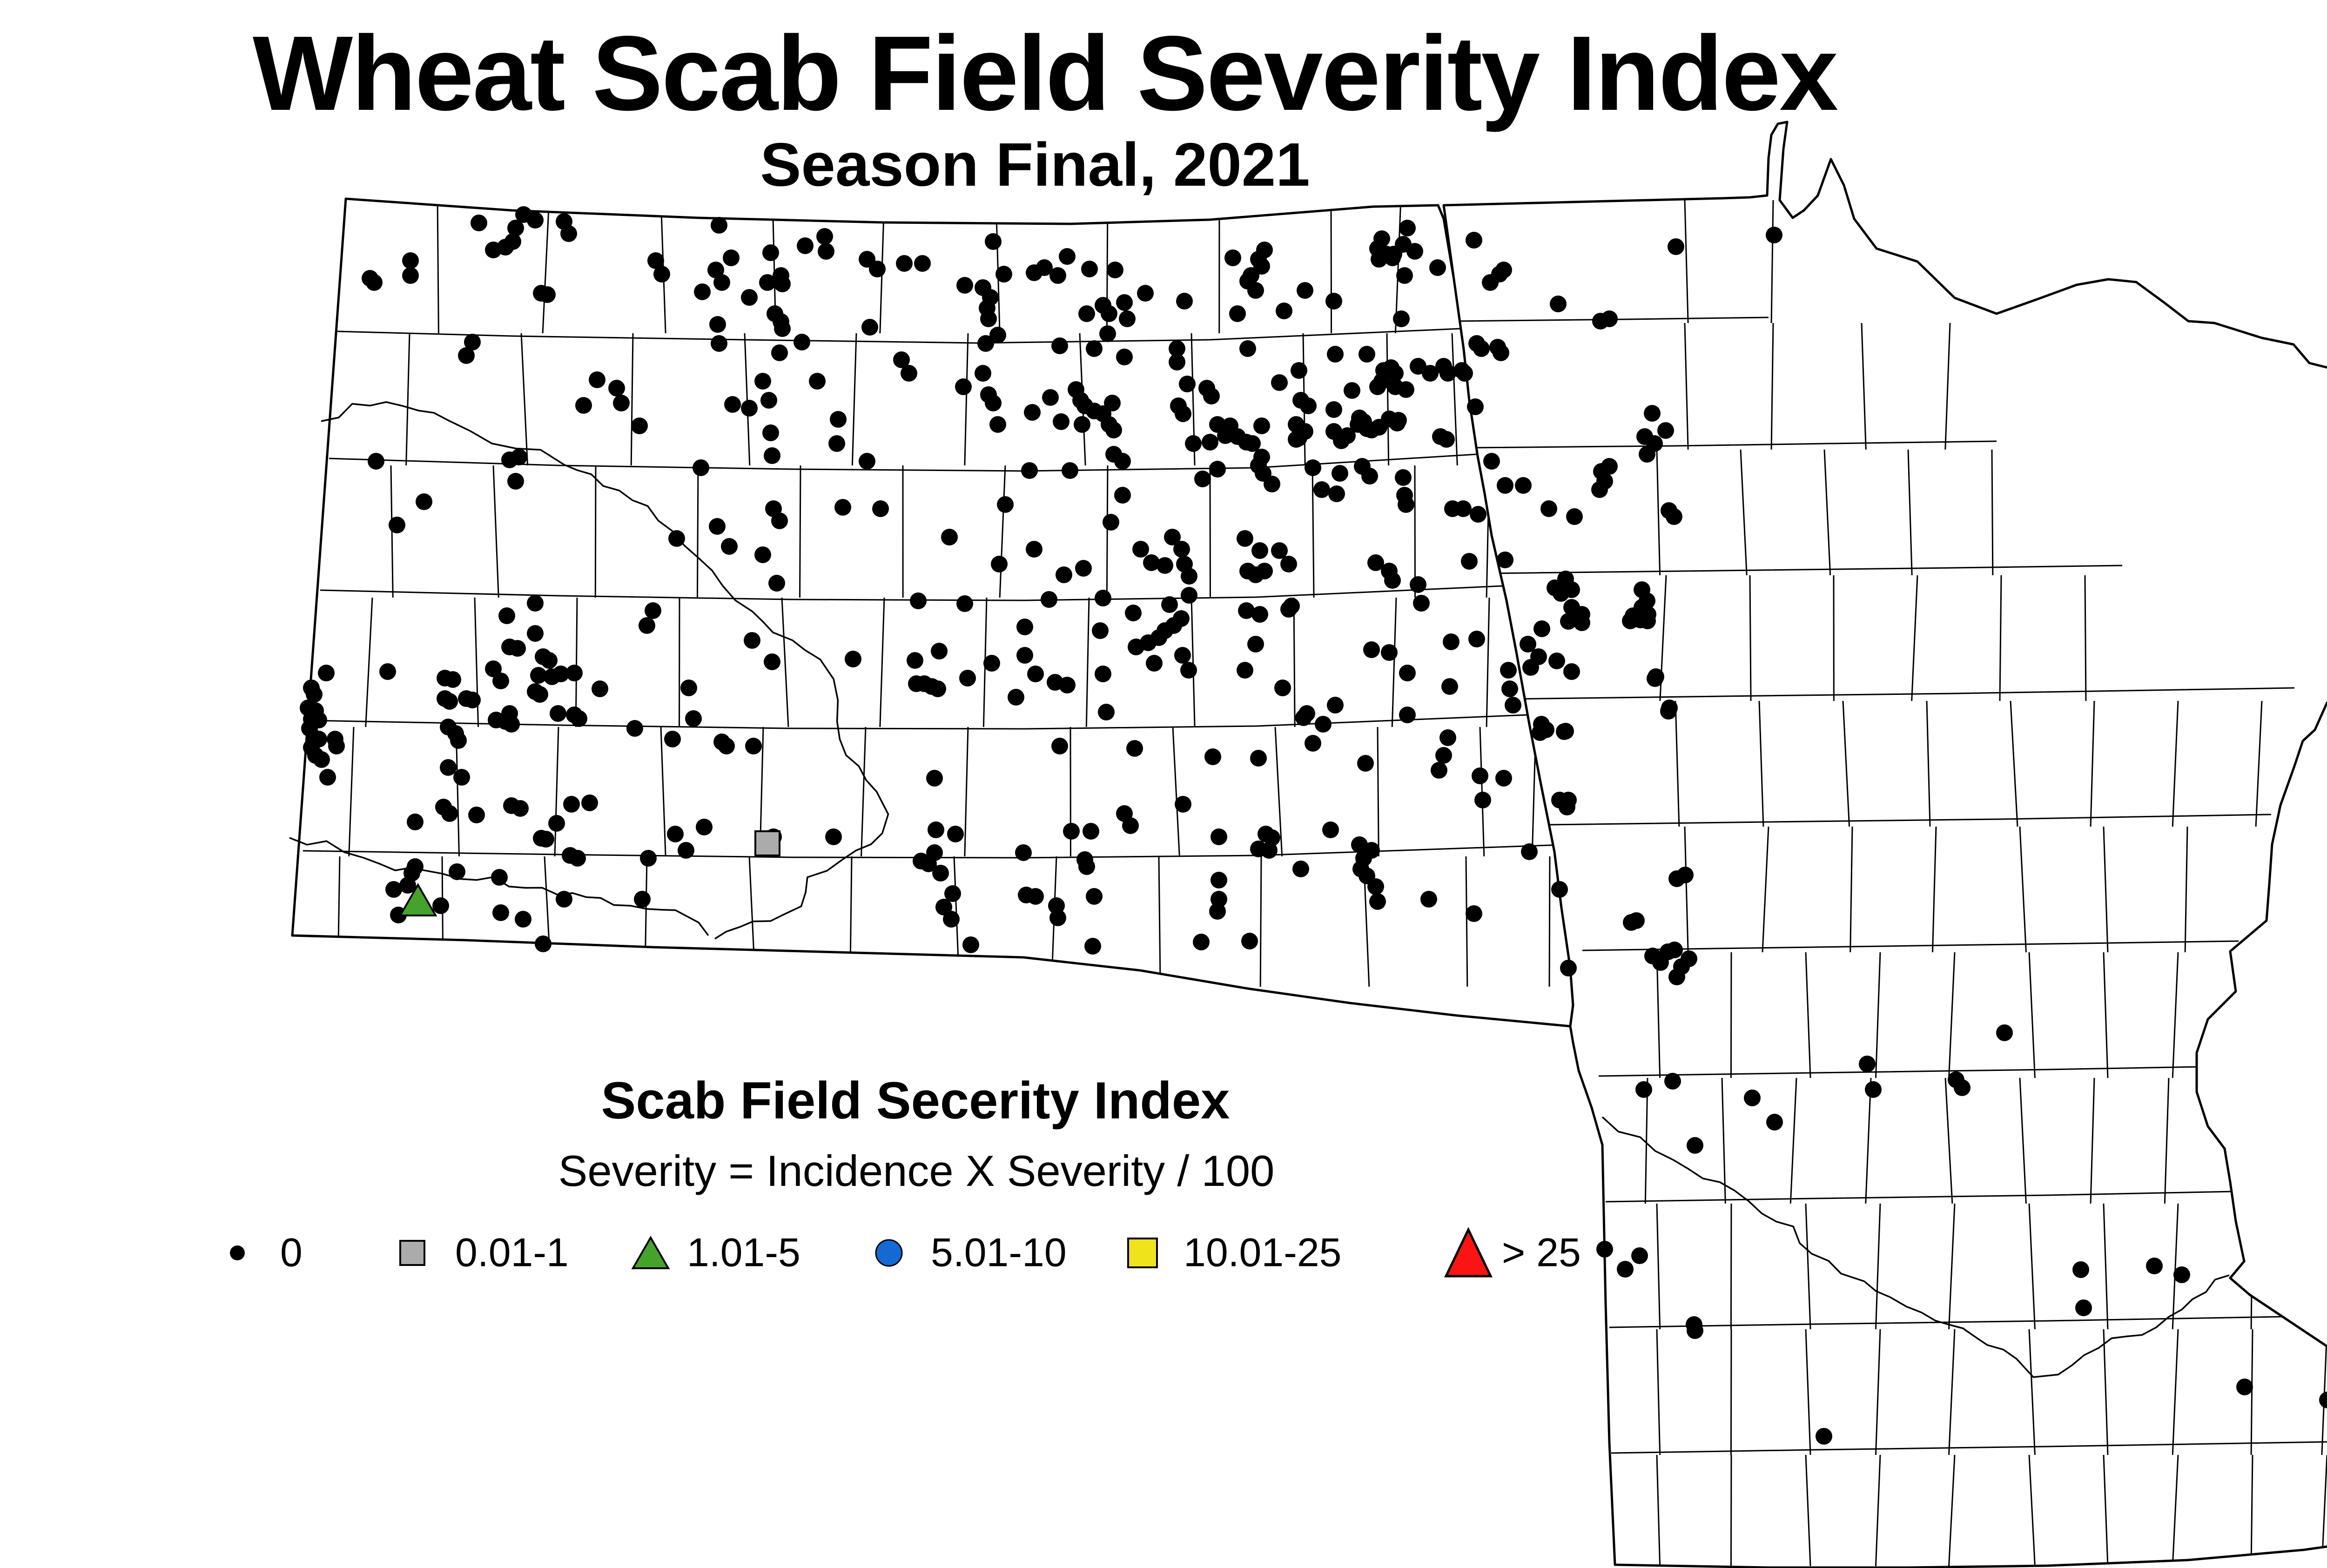  I want to click on legend-label-3: 5.01-10, so click(999, 1252).